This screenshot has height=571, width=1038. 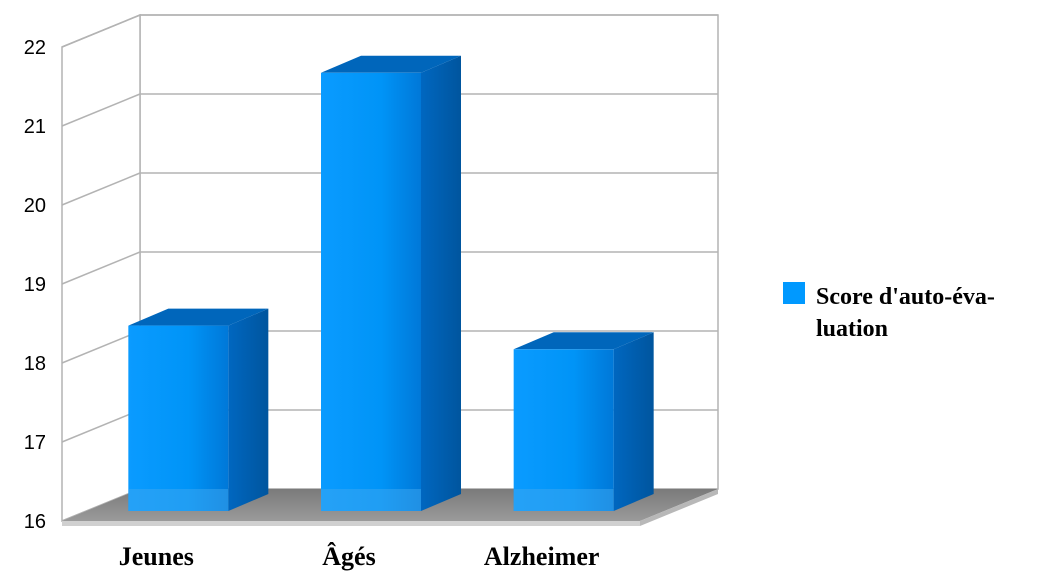 What do you see at coordinates (35, 364) in the screenshot?
I see `y-tick-label: 18` at bounding box center [35, 364].